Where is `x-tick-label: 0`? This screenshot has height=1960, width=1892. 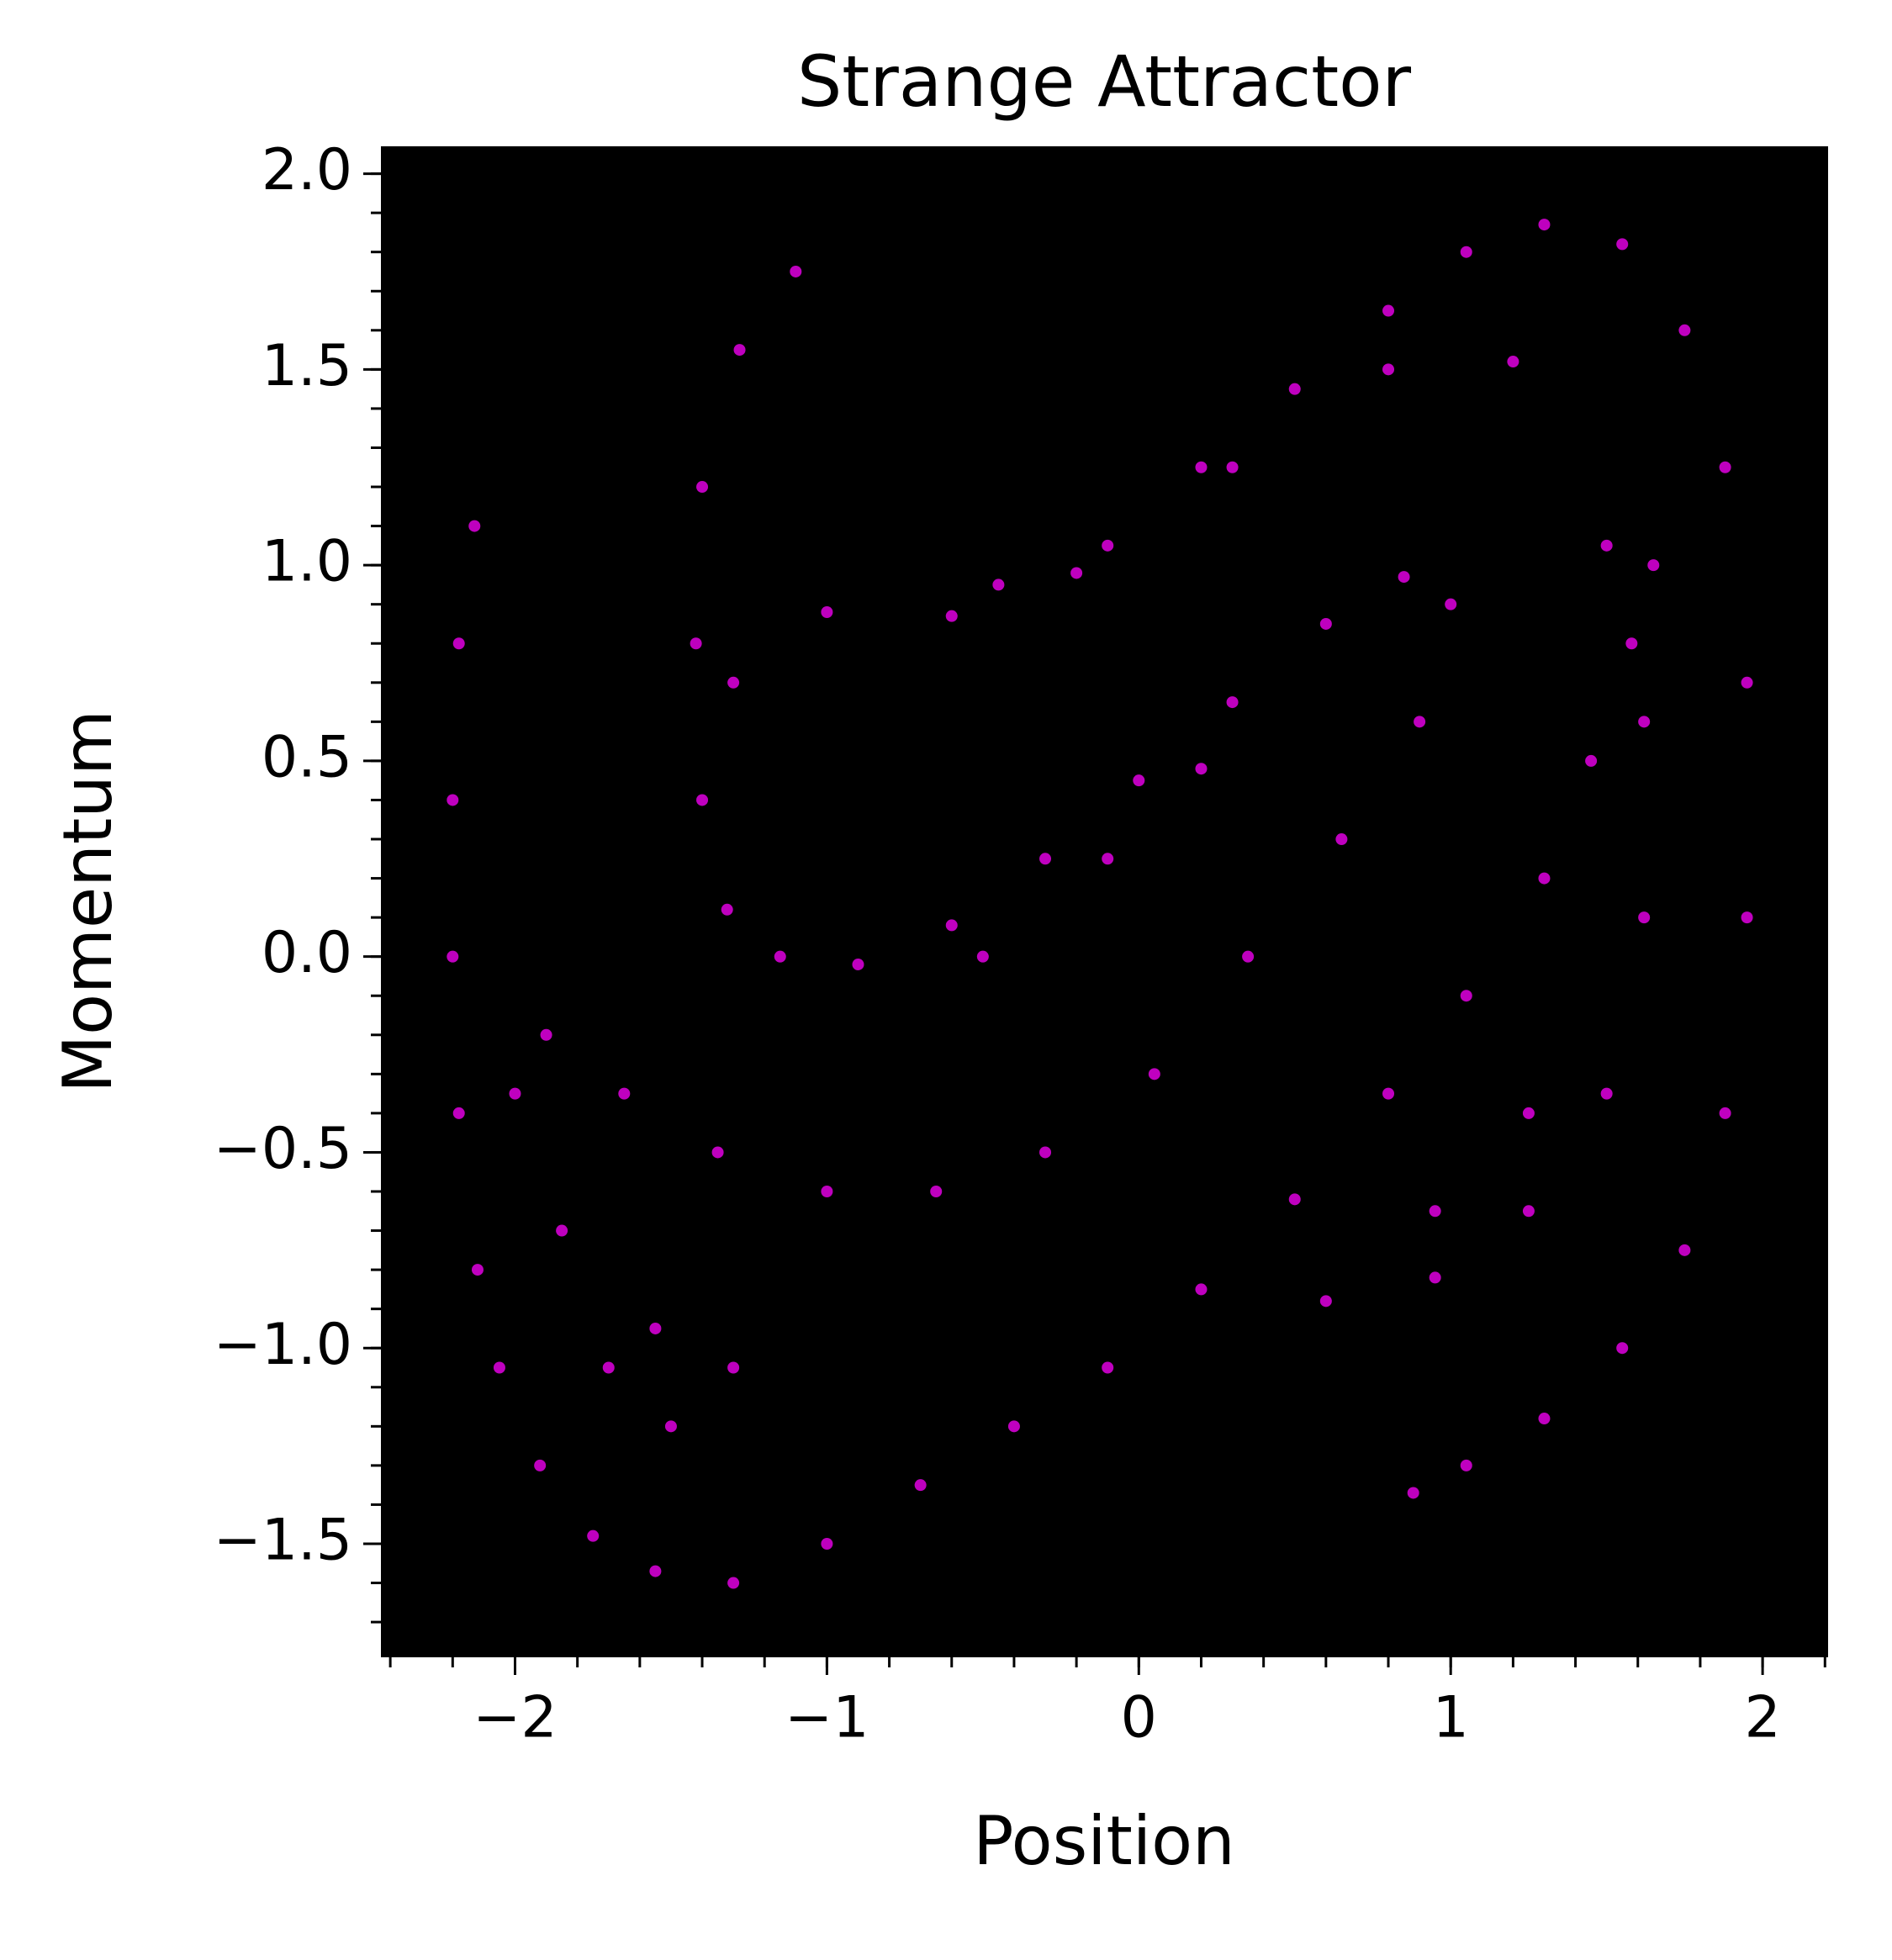
x-tick-label: 0 is located at coordinates (1139, 1718).